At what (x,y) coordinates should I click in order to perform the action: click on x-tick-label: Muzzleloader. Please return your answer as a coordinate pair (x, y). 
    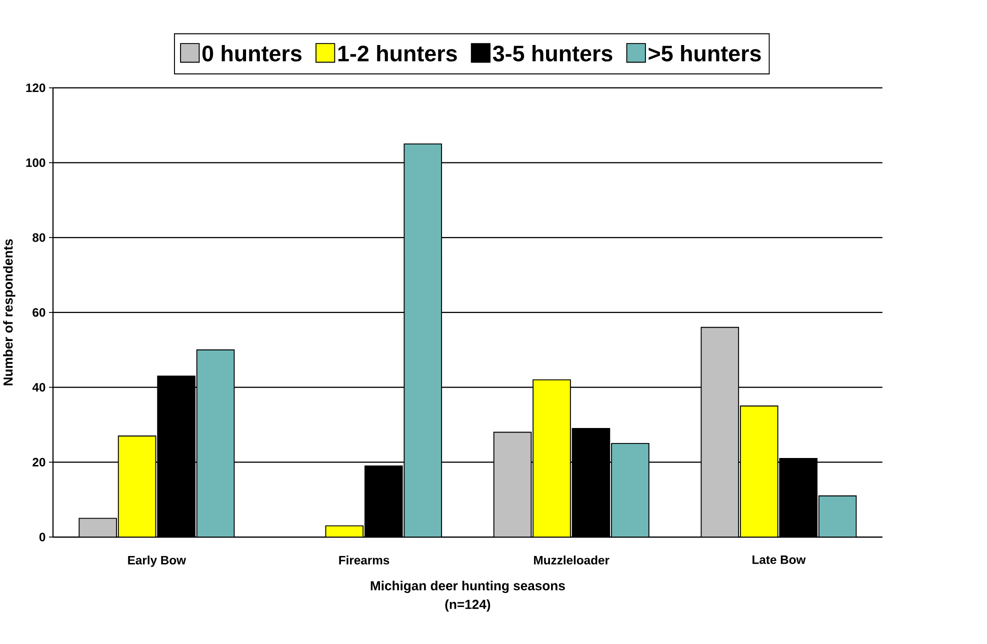
    Looking at the image, I should click on (572, 560).